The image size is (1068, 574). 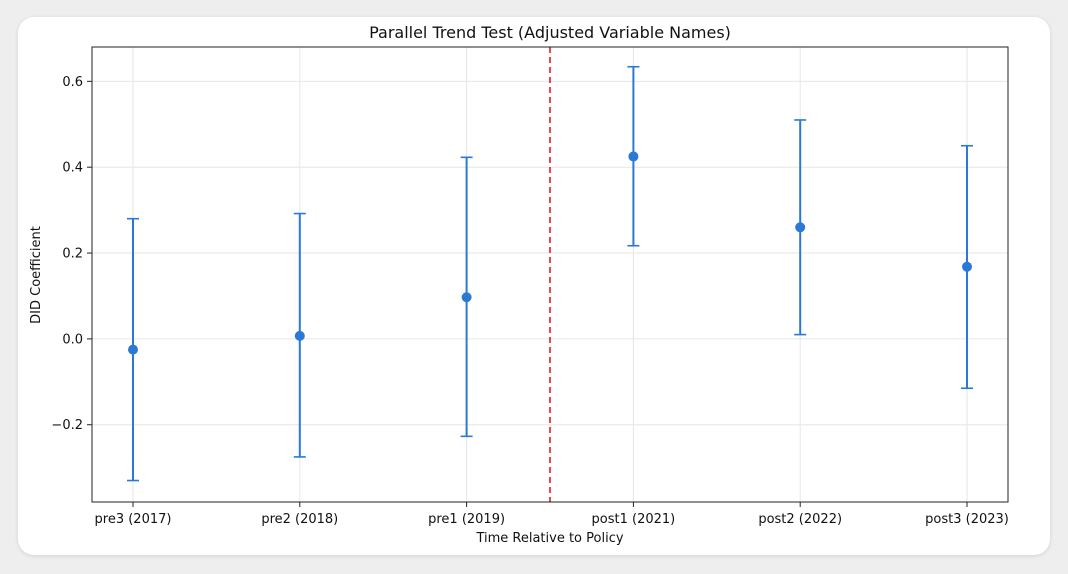 What do you see at coordinates (634, 519) in the screenshot?
I see `x-tick-label: post1 (2021)` at bounding box center [634, 519].